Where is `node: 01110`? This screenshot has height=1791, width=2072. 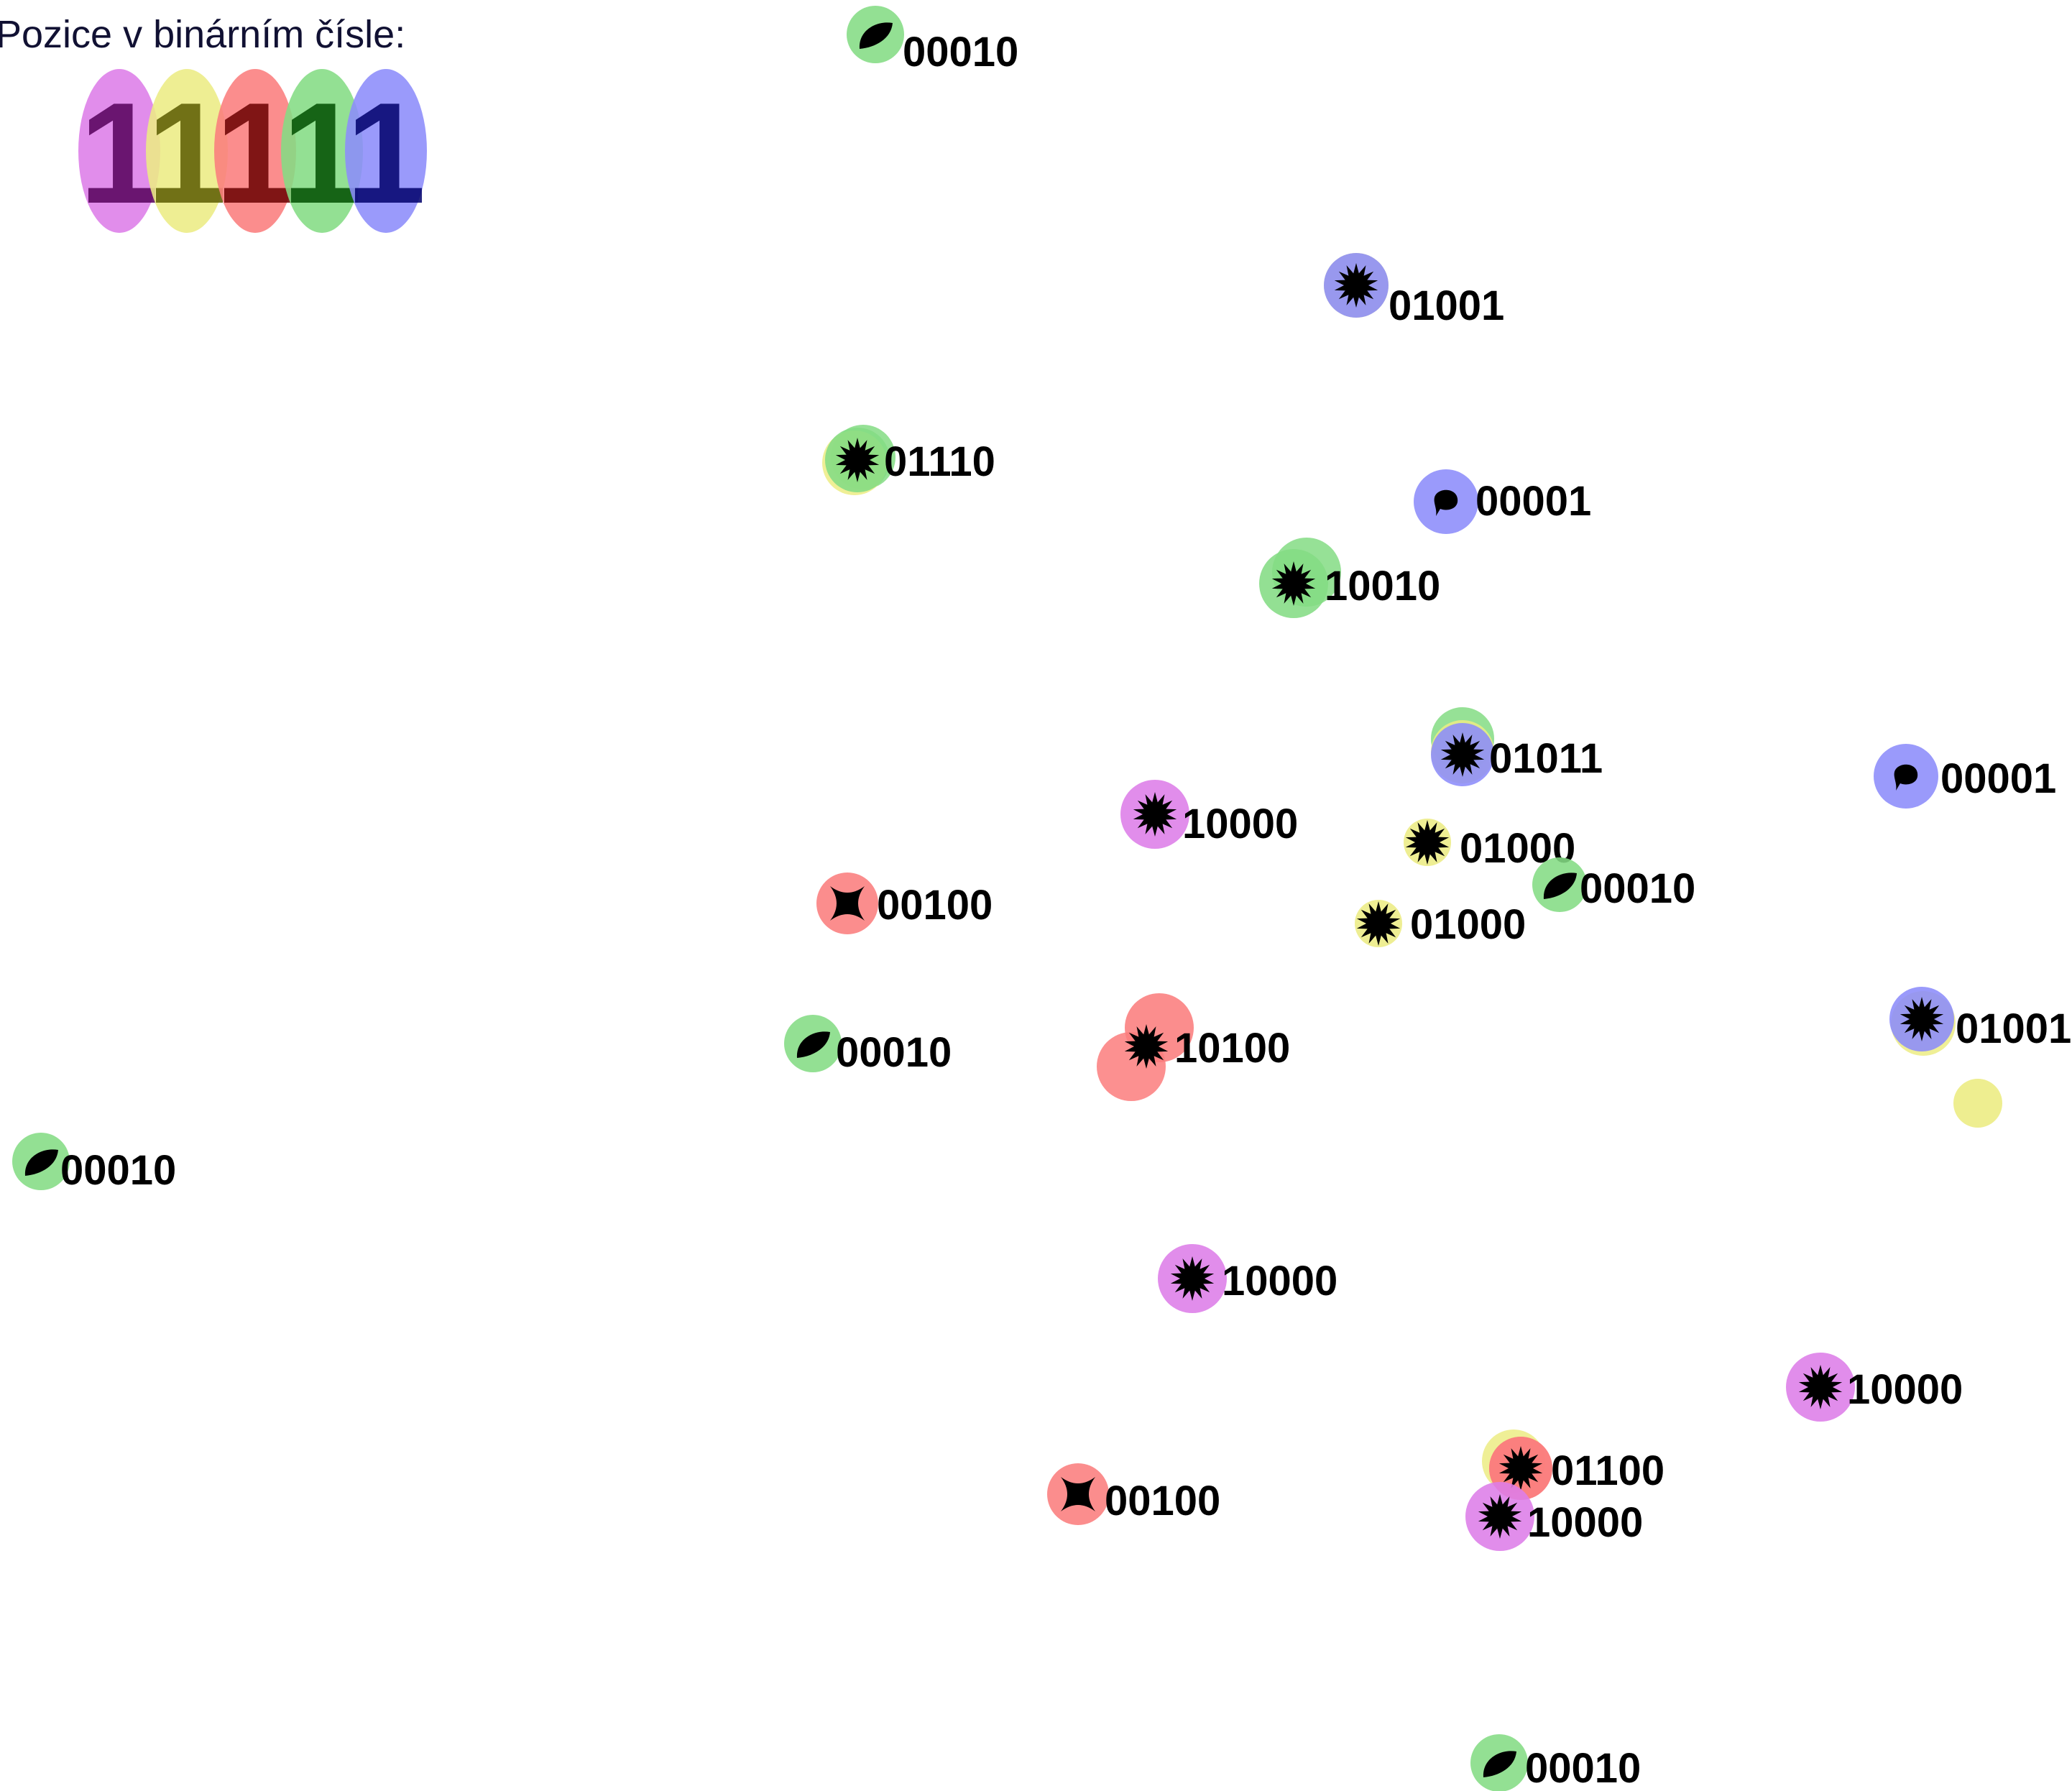
node: 01110 is located at coordinates (908, 460).